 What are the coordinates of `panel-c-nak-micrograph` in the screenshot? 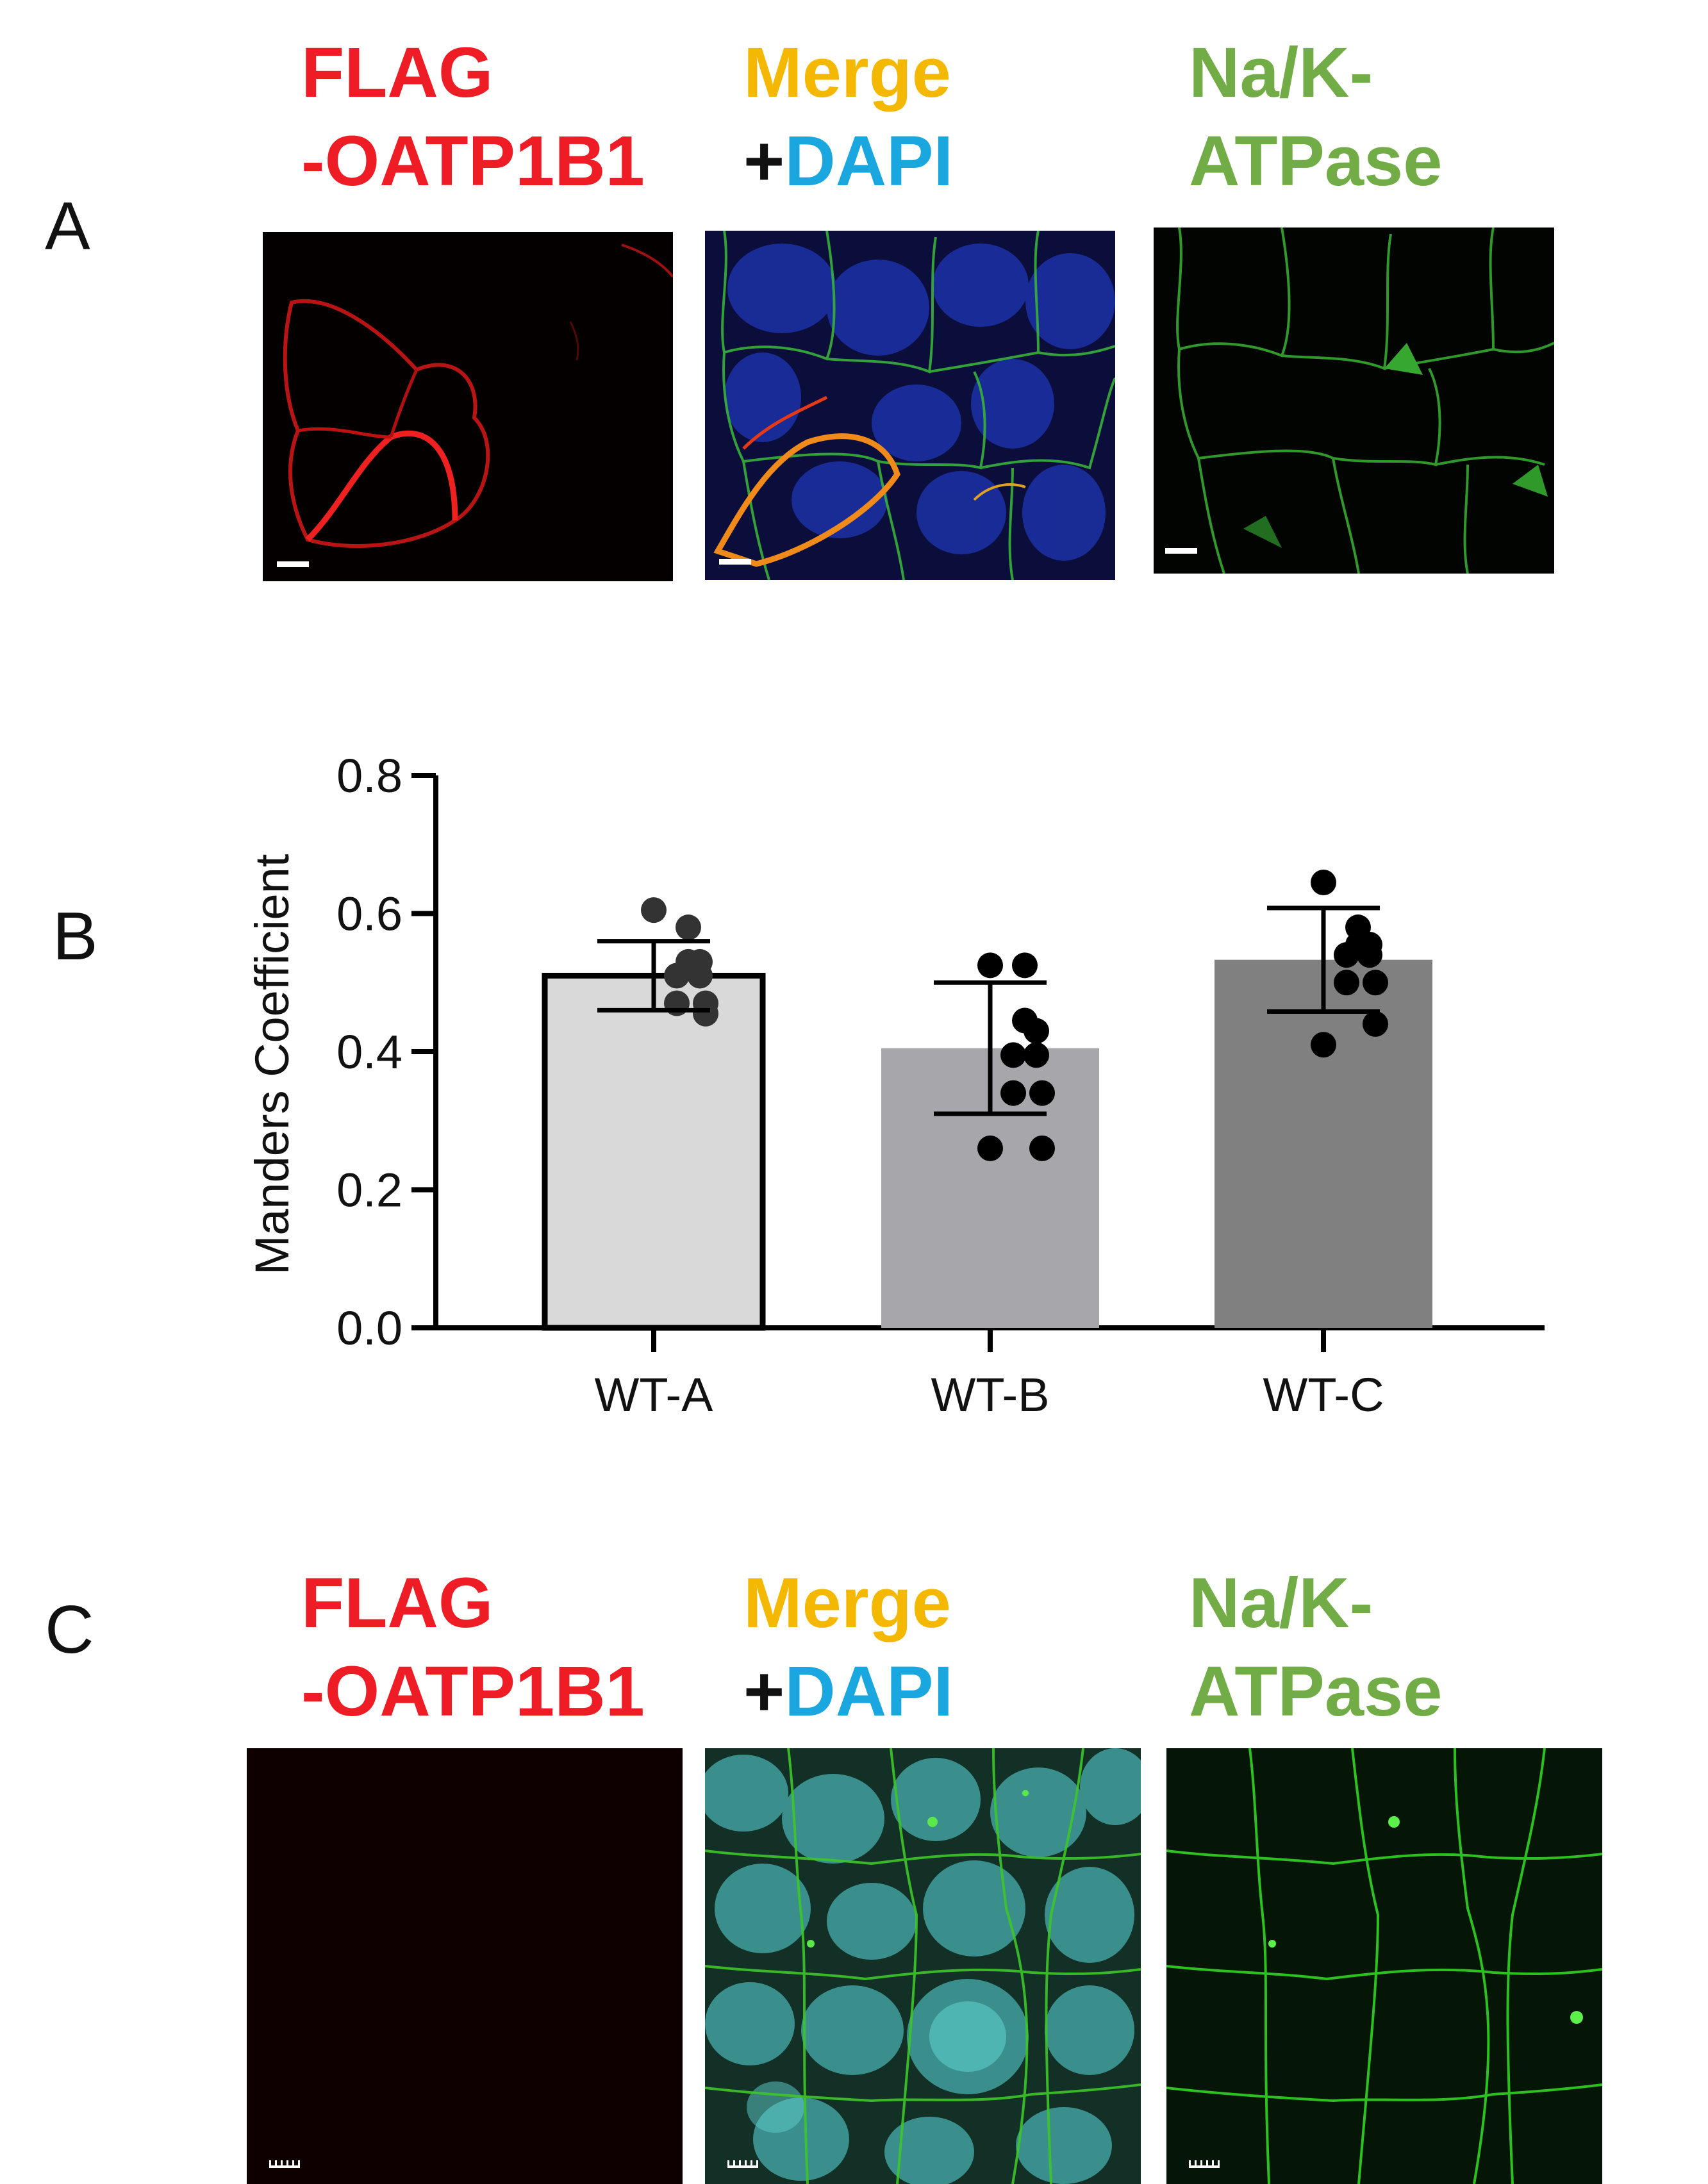 It's located at (1384, 1966).